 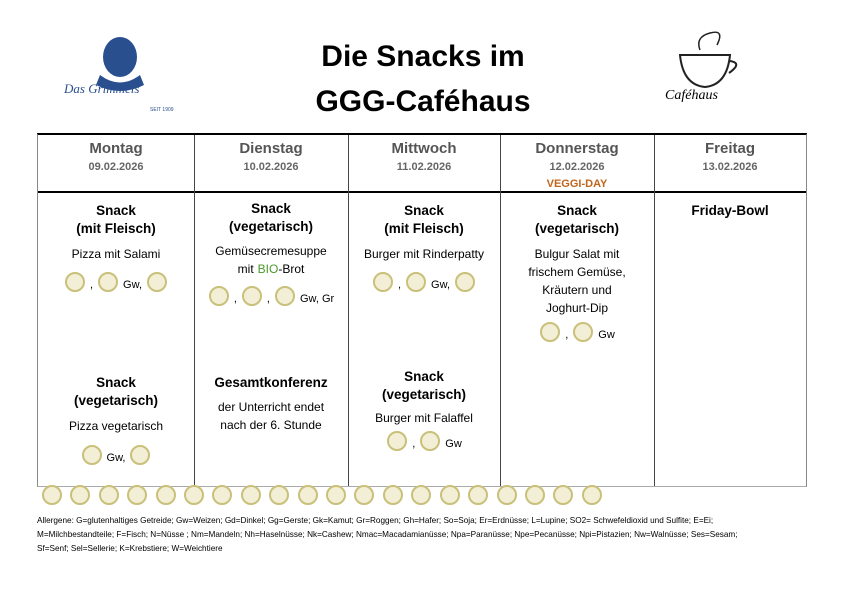 What do you see at coordinates (116, 426) in the screenshot?
I see `snack-description: Pizza vegetarisch` at bounding box center [116, 426].